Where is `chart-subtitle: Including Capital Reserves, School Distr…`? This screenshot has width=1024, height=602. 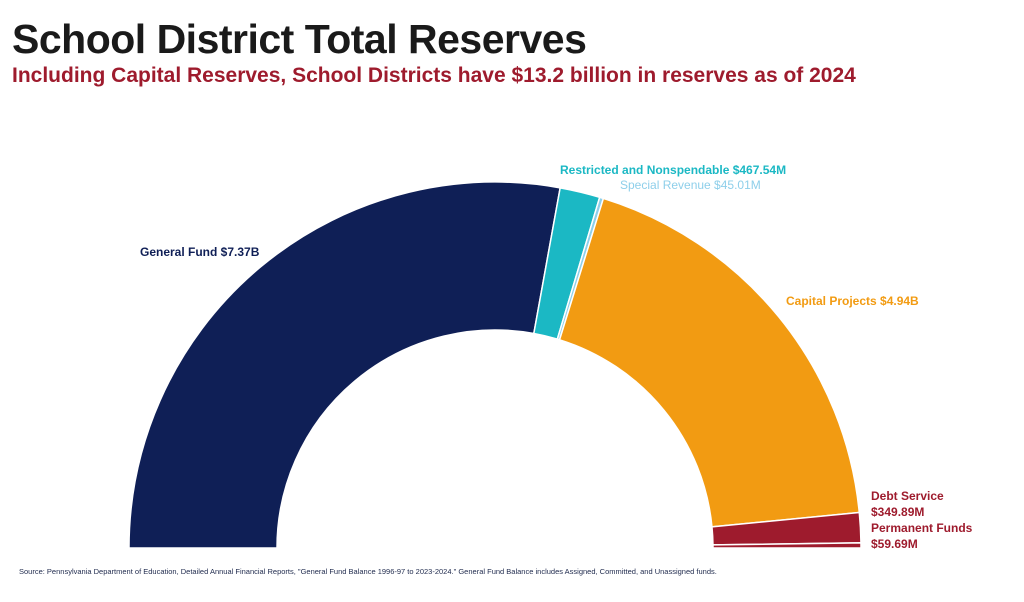 chart-subtitle: Including Capital Reserves, School Distr… is located at coordinates (434, 75).